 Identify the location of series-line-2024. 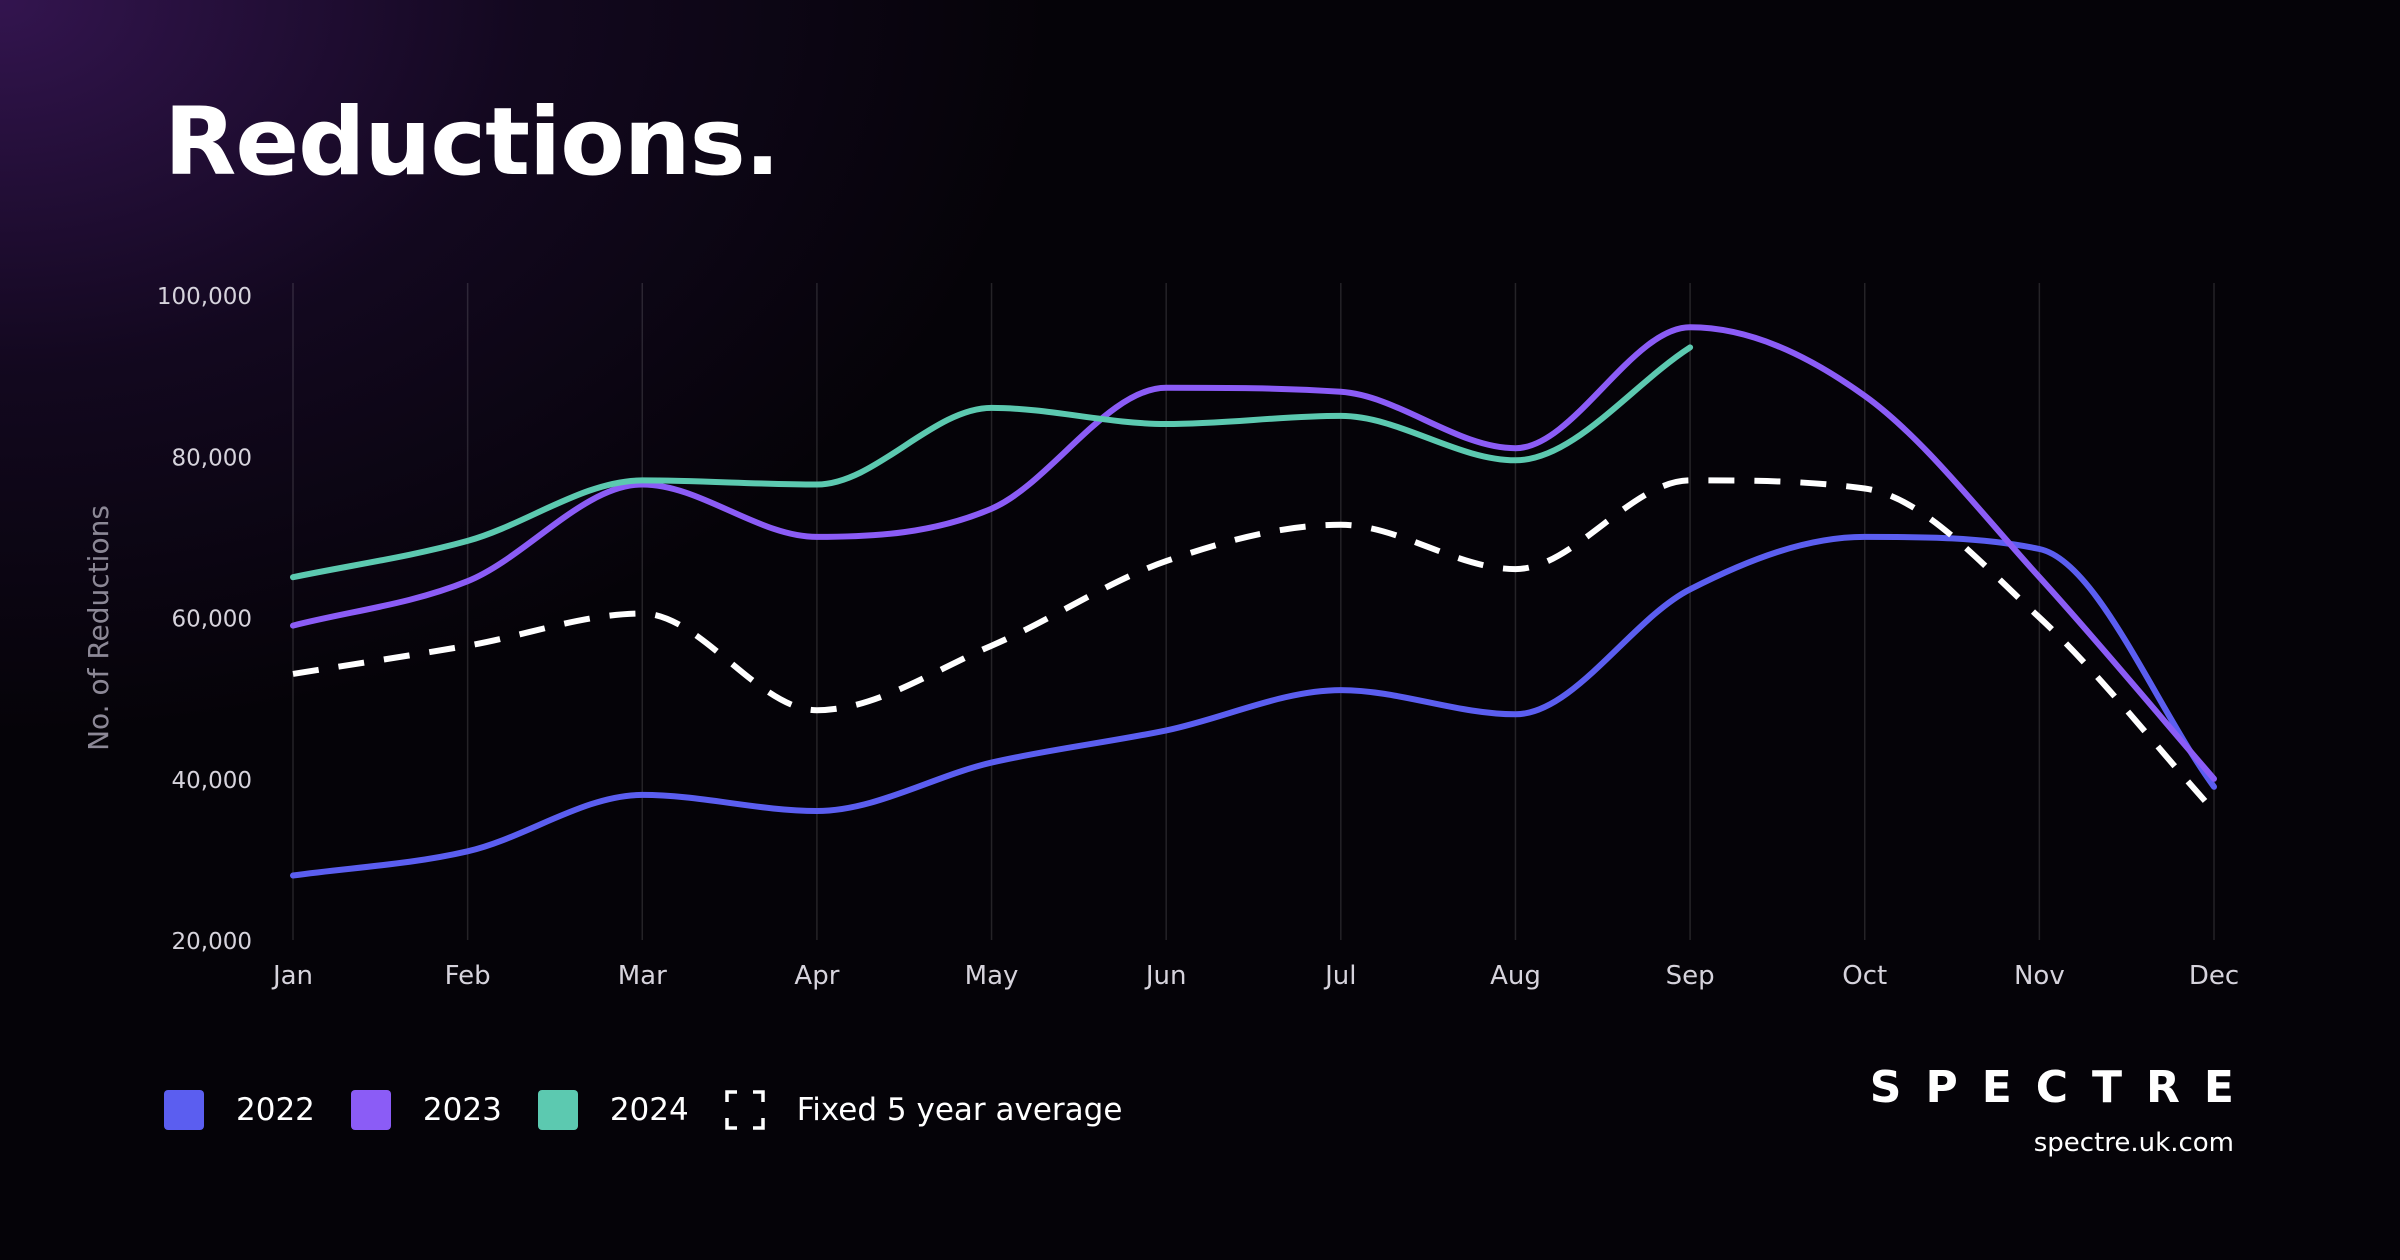
(992, 462).